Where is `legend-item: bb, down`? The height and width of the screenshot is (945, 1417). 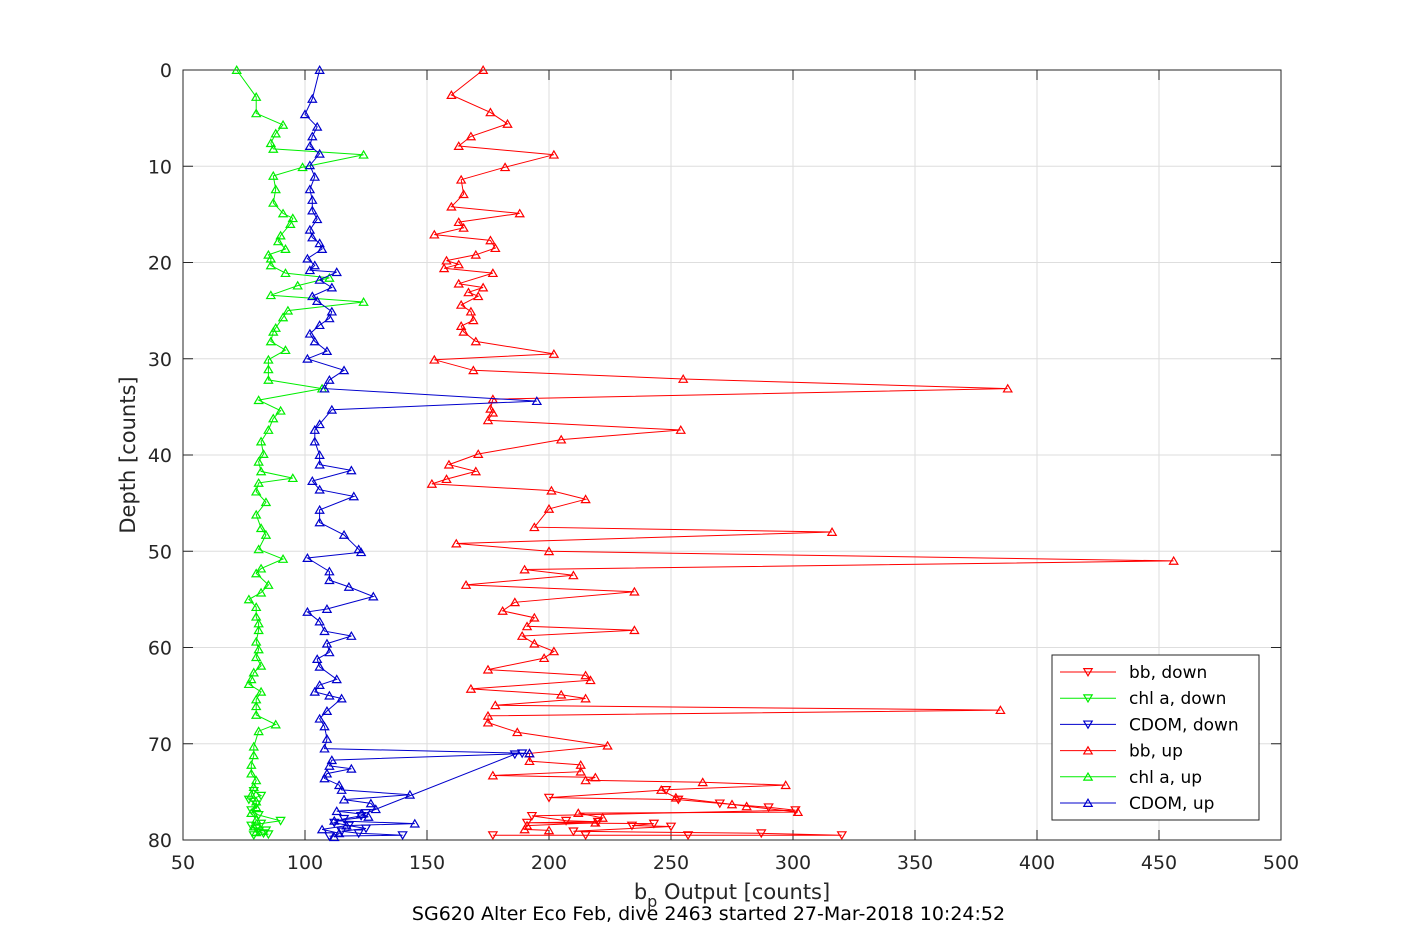 legend-item: bb, down is located at coordinates (1133, 673).